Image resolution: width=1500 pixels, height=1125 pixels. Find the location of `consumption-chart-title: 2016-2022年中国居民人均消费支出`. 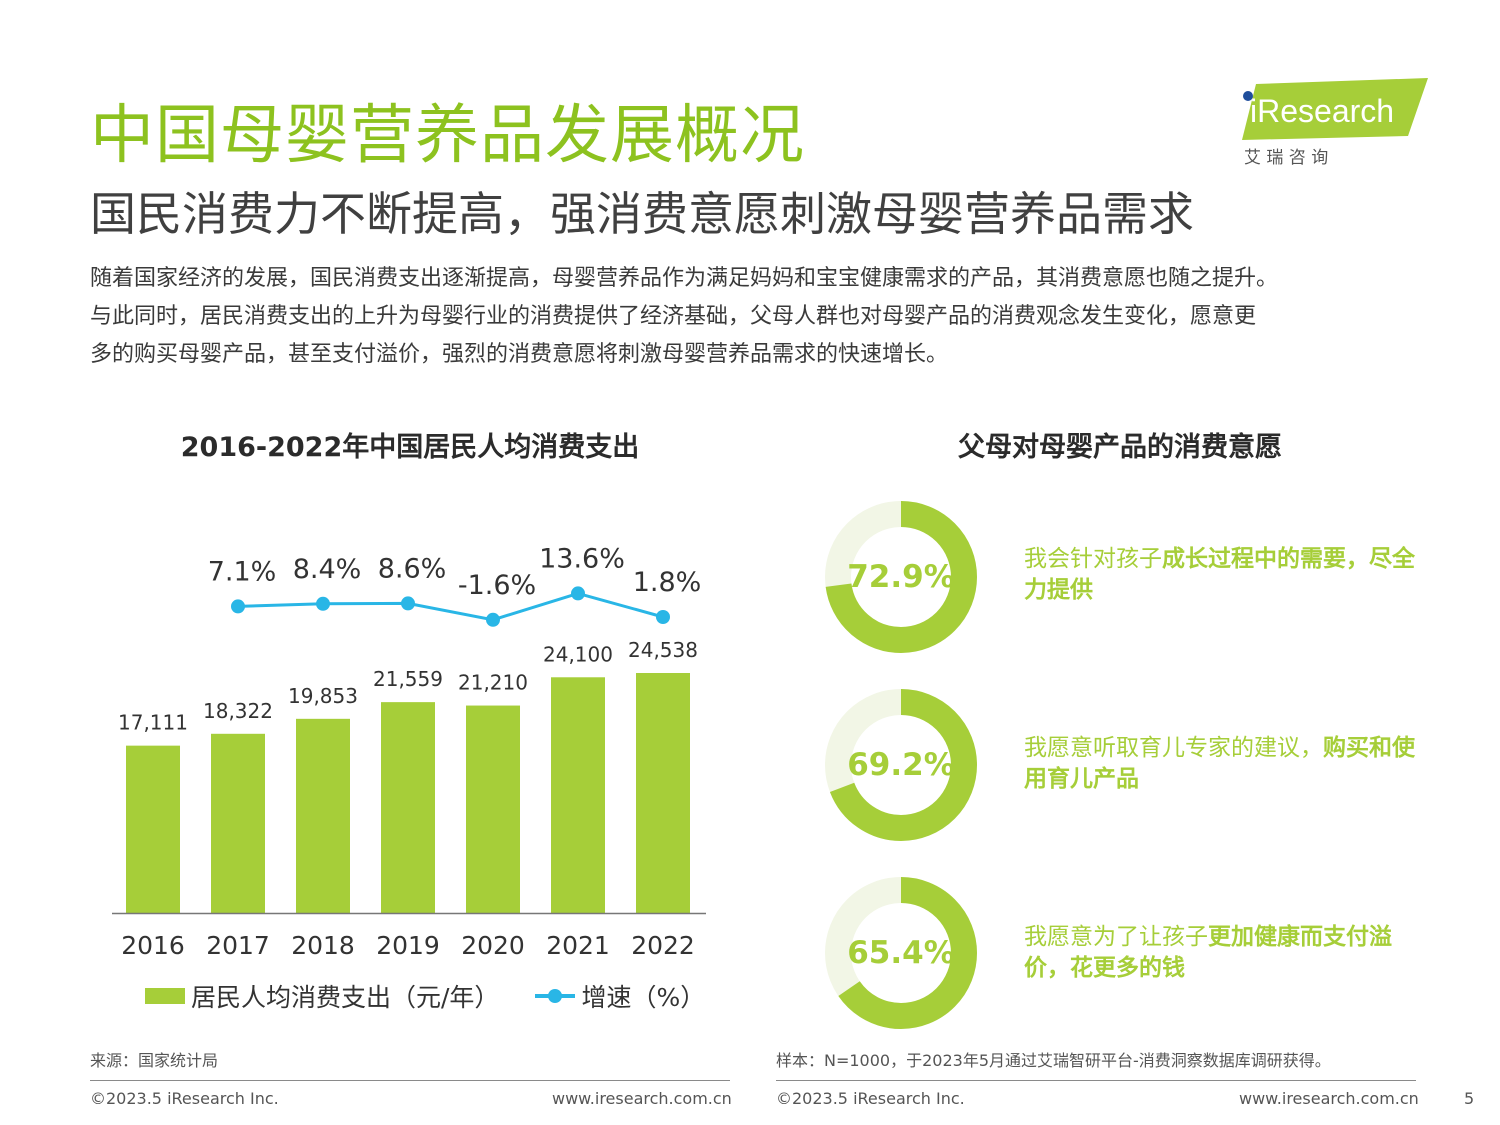

consumption-chart-title: 2016-2022年中国居民人均消费支出 is located at coordinates (410, 447).